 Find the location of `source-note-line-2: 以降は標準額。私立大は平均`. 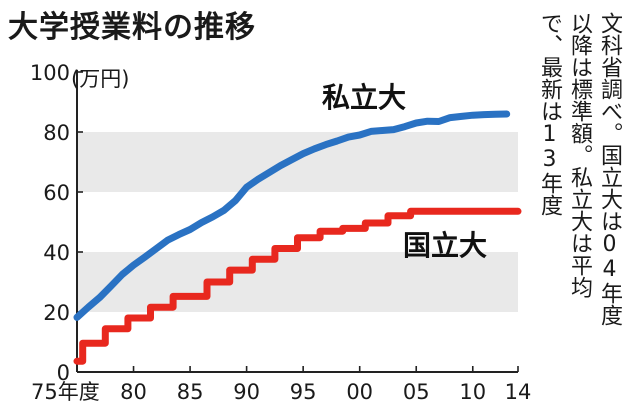

source-note-line-2: 以降は標準額。私立大は平均 is located at coordinates (579, 155).